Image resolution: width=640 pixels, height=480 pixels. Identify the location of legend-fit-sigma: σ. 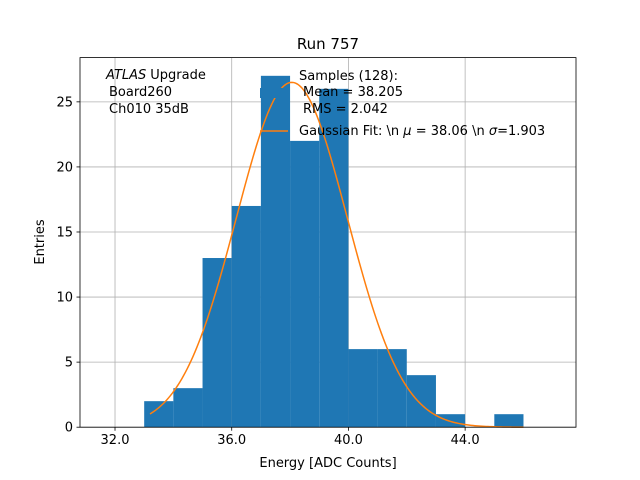
(493, 131).